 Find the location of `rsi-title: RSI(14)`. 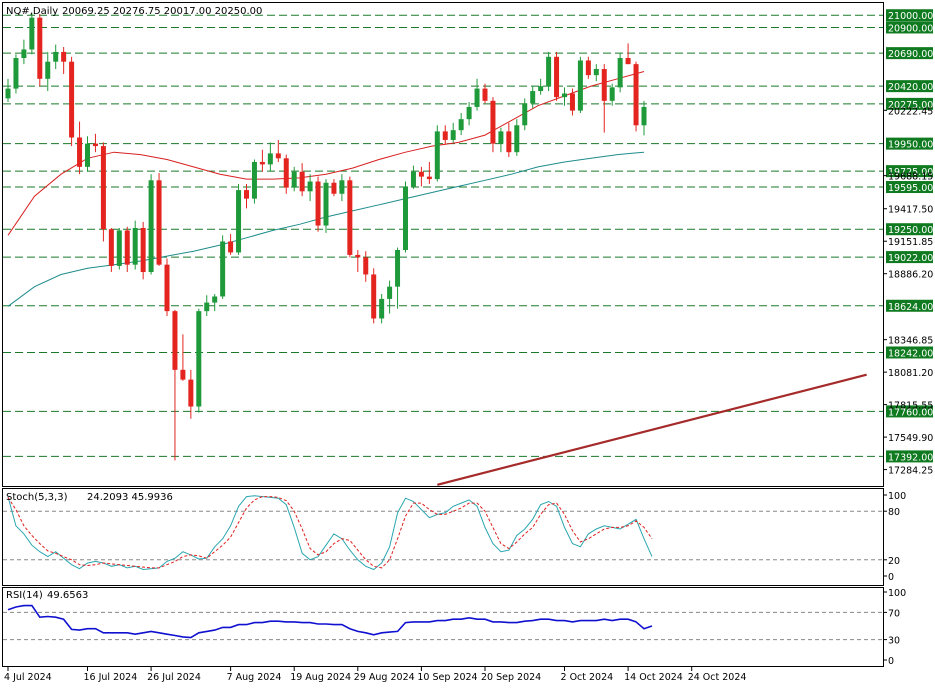

rsi-title: RSI(14) is located at coordinates (24, 595).